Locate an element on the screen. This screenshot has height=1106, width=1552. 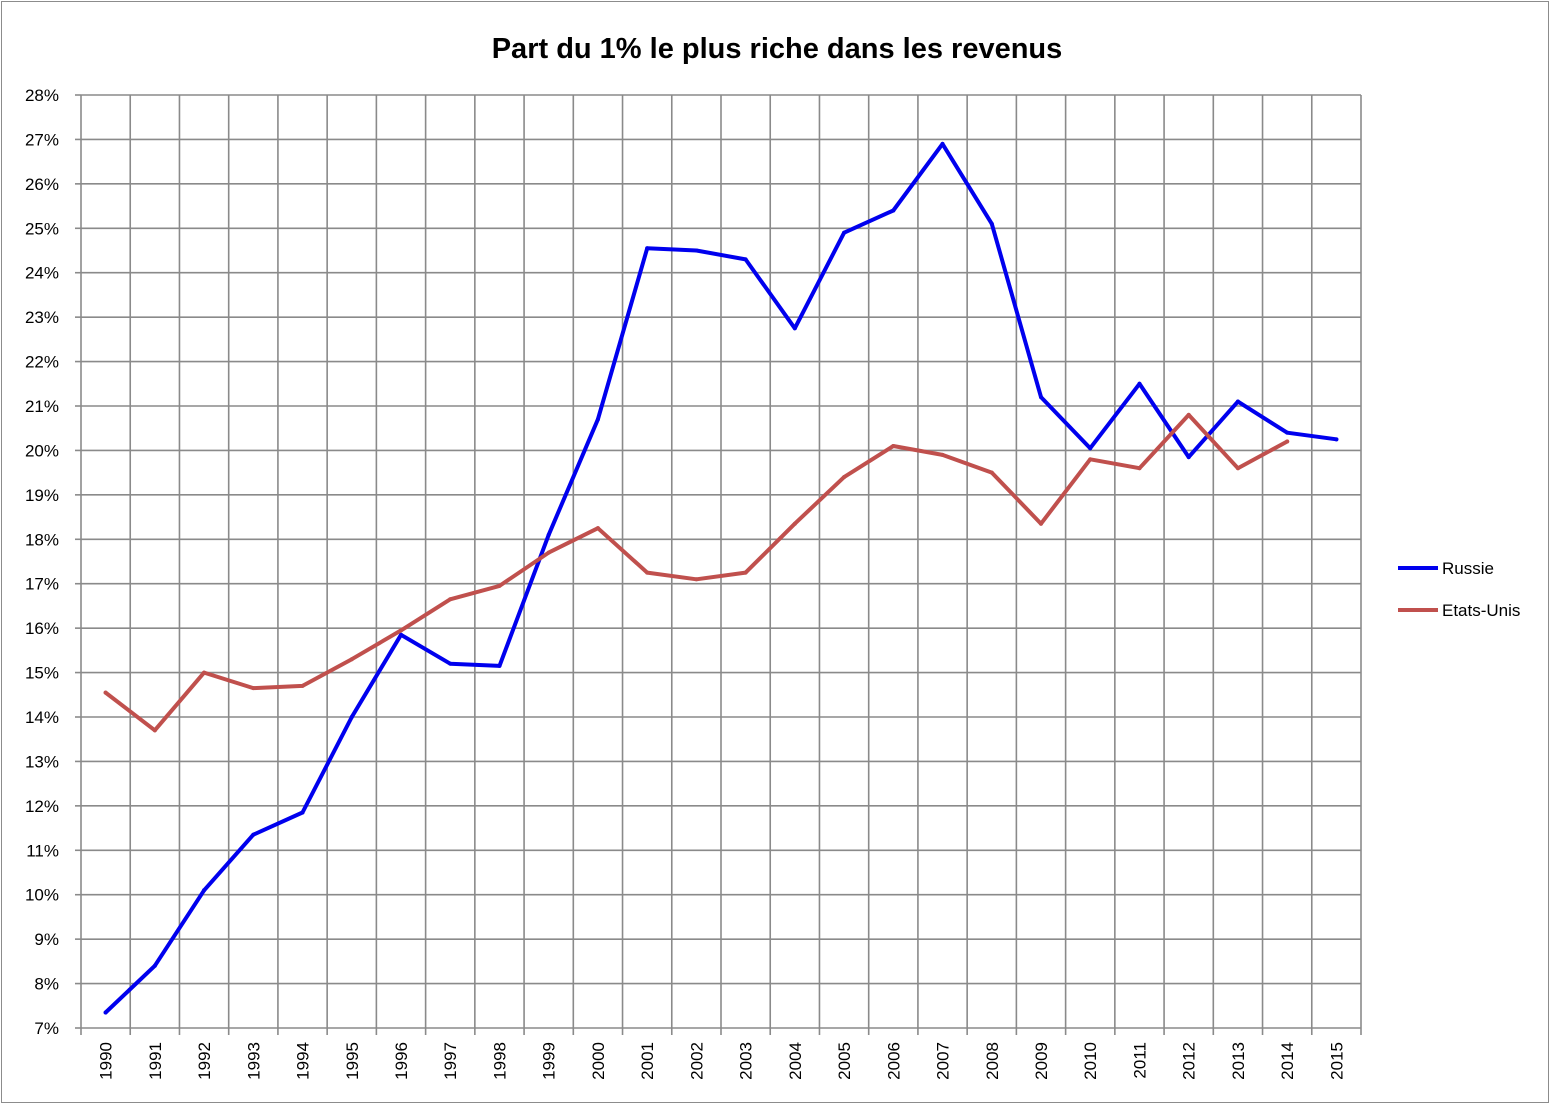
x-tick-label: 2013 is located at coordinates (1238, 1061).